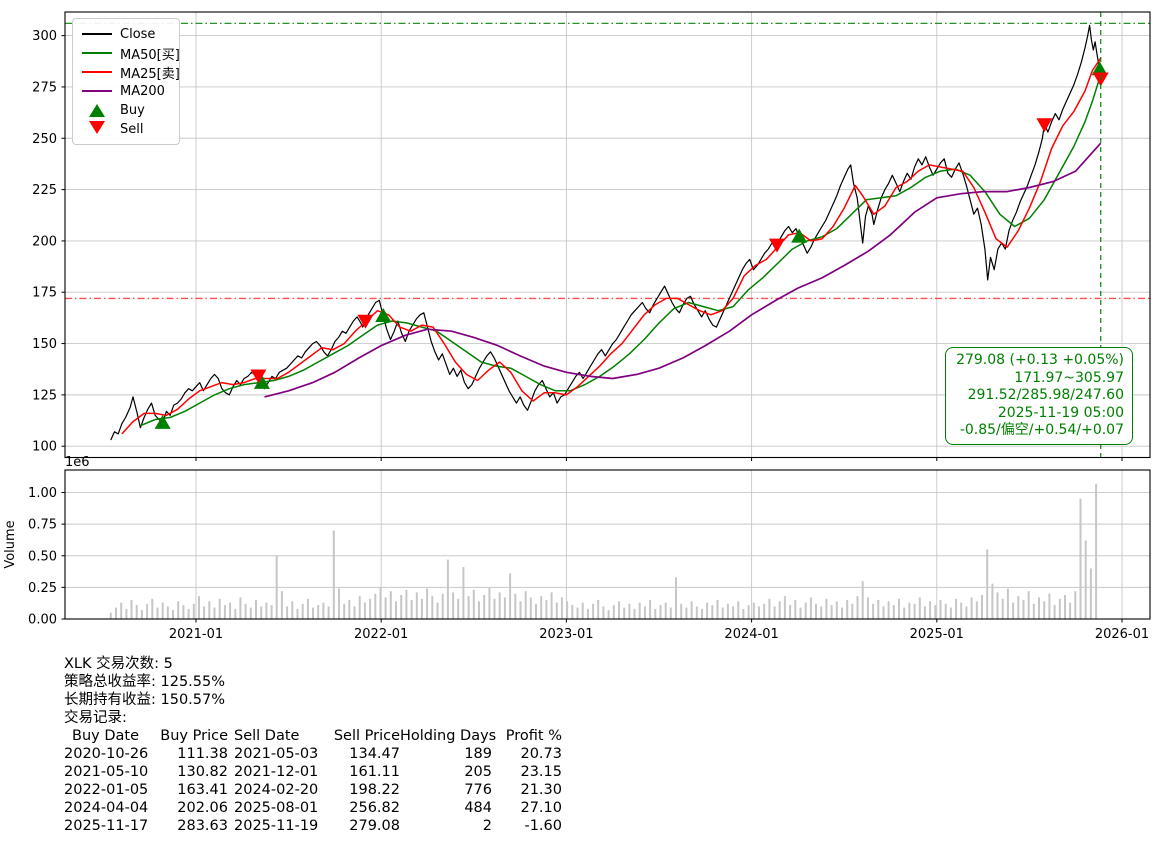  What do you see at coordinates (97, 53) in the screenshot?
I see `ma50-line-swatch` at bounding box center [97, 53].